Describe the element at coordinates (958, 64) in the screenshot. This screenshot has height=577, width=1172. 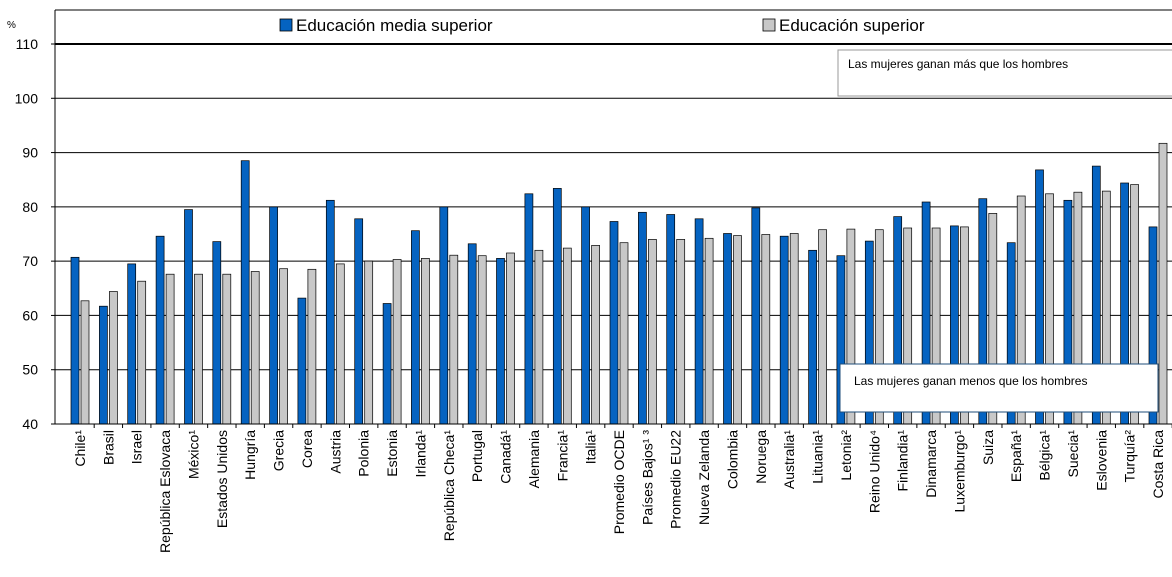
I see `annotation-above-text: Las mujeres ganan más que los hombres` at that location.